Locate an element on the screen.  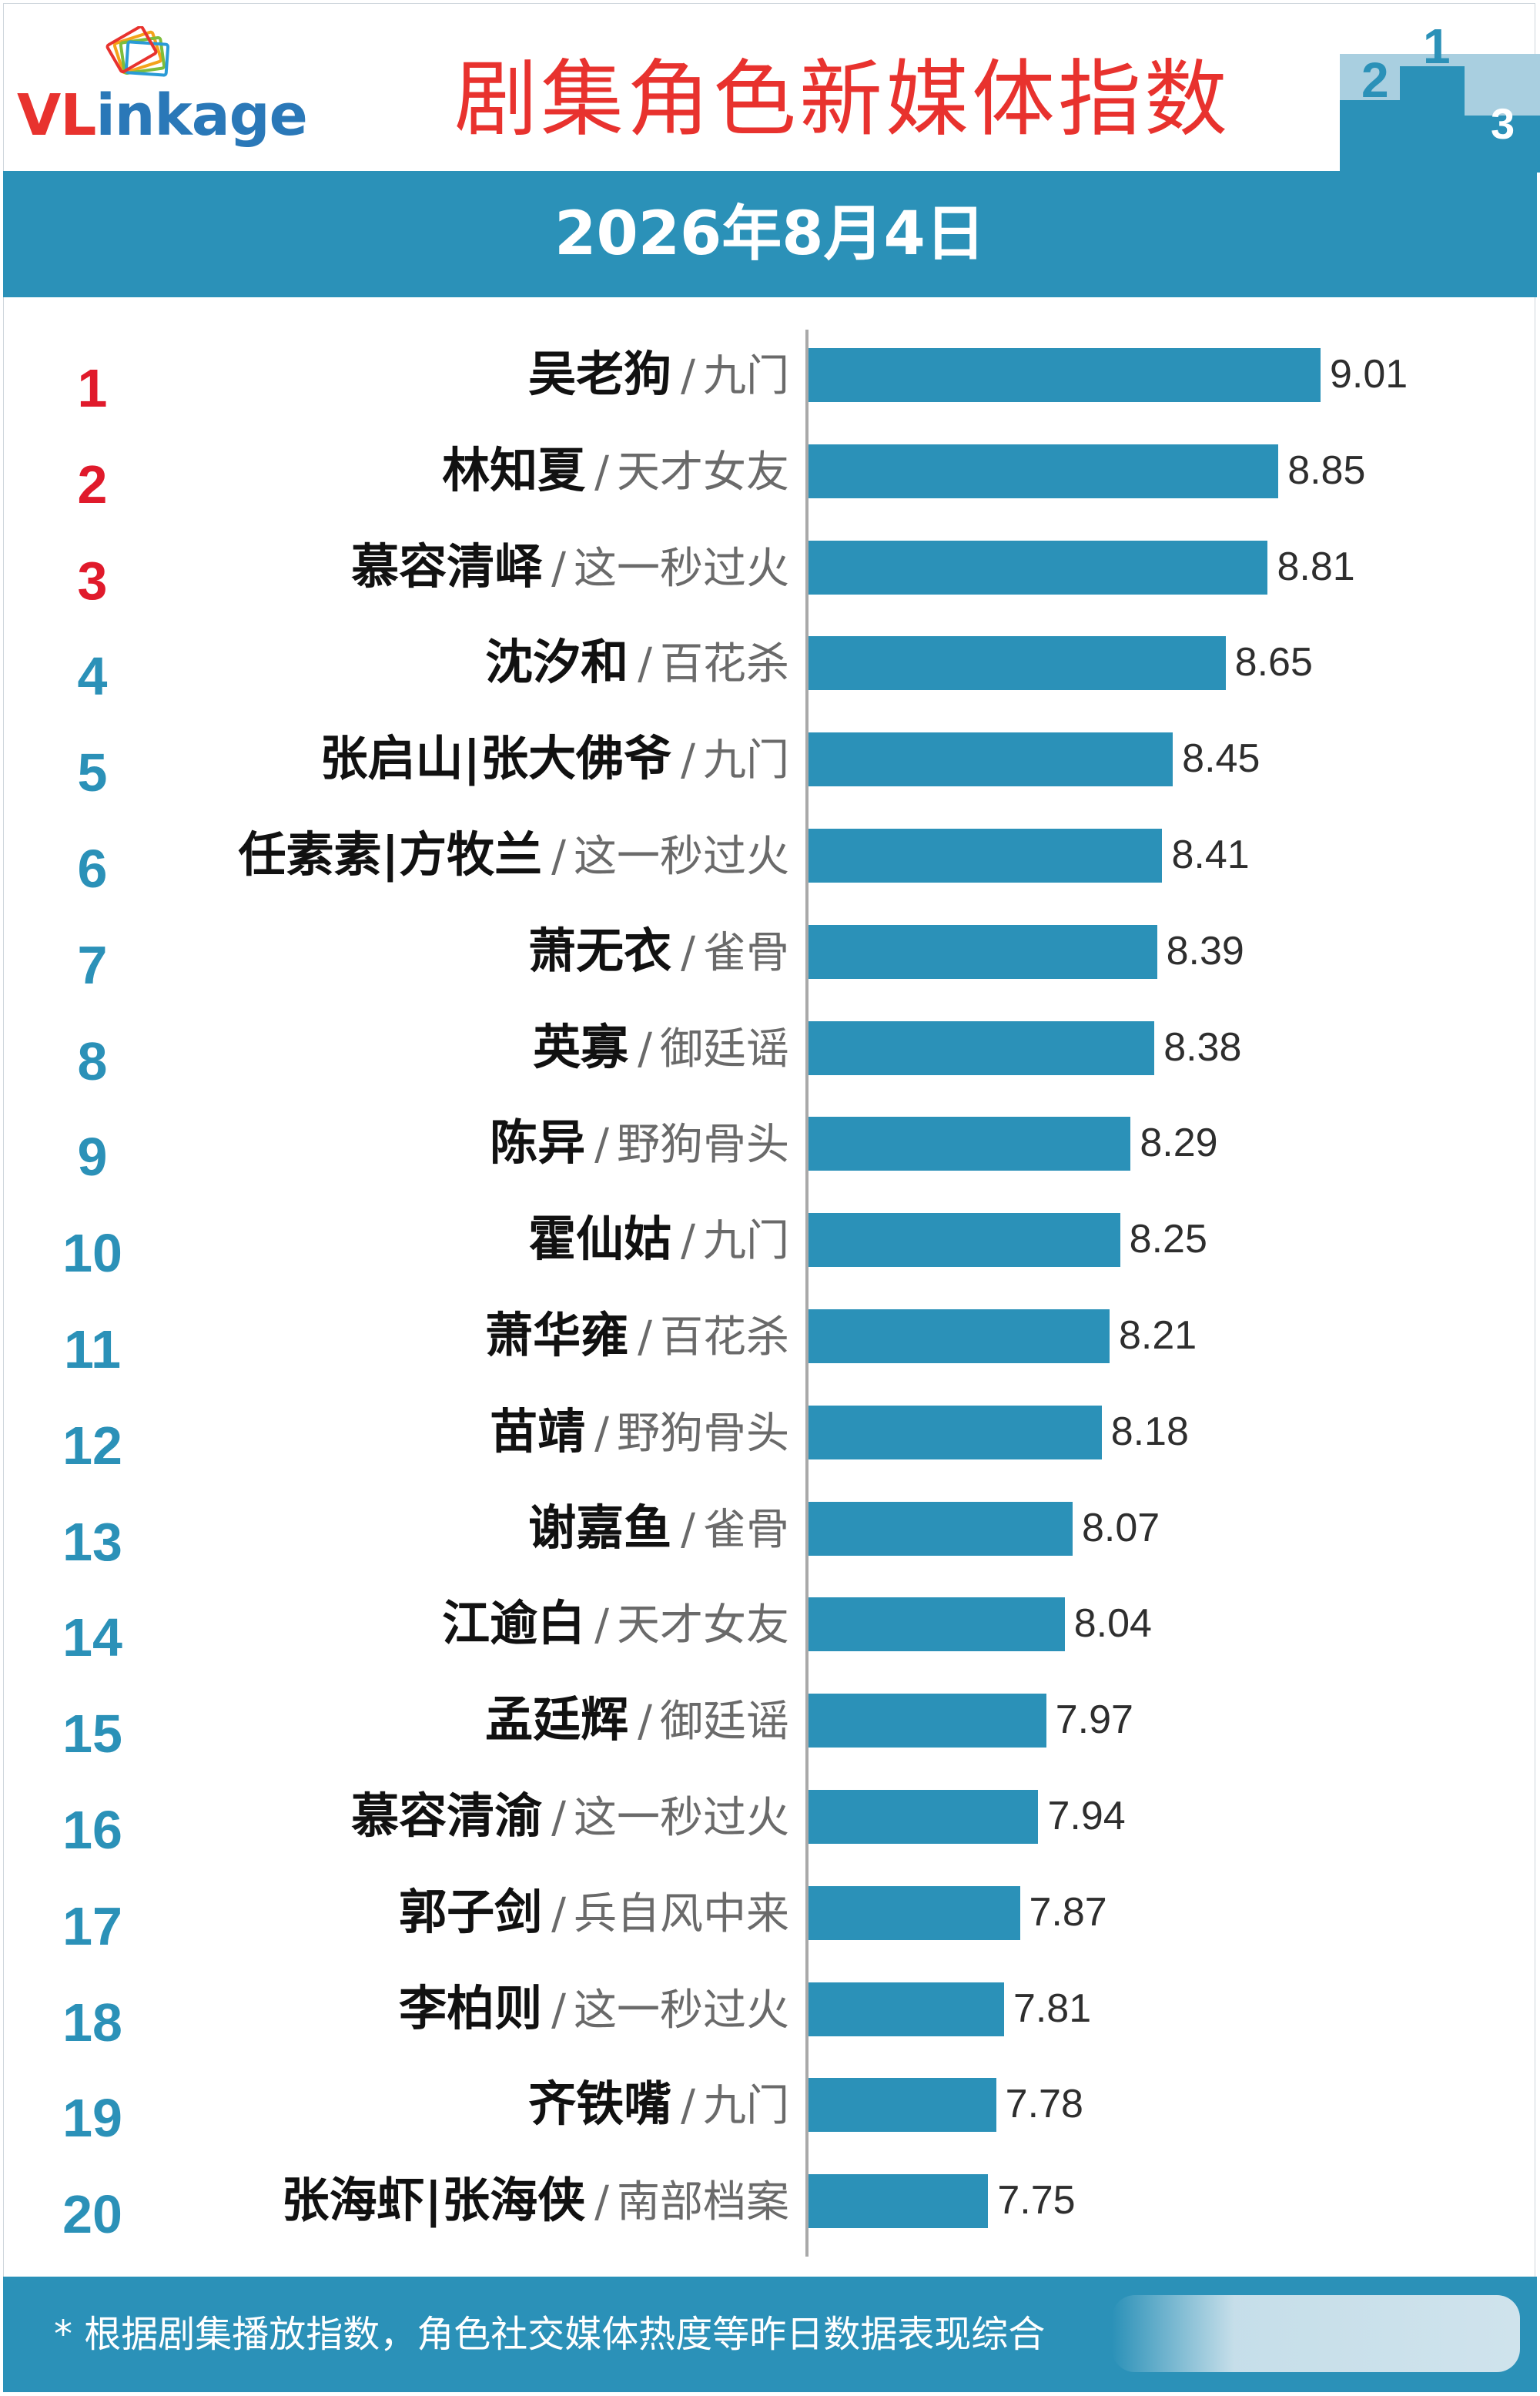
vlinkage-logo: VLinkage is located at coordinates (177, 83).